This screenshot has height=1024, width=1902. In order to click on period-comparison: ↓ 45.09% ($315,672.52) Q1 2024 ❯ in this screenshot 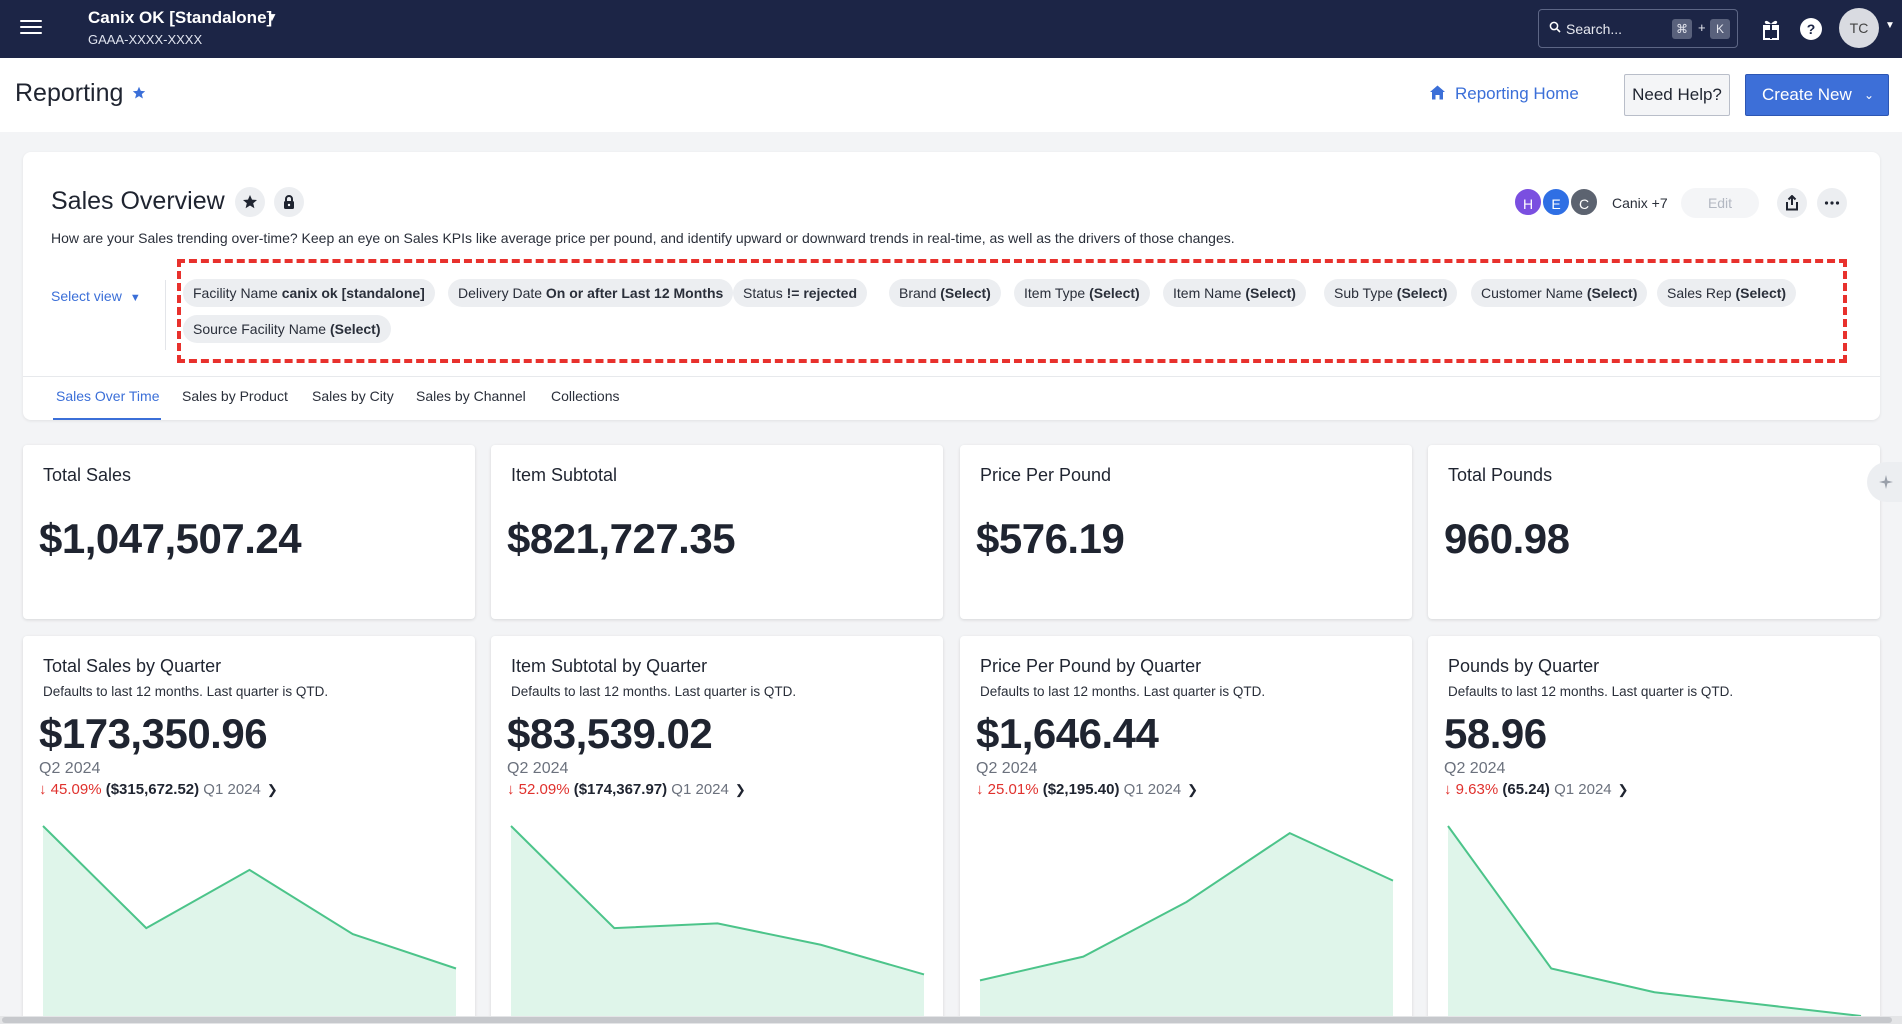, I will do `click(158, 789)`.